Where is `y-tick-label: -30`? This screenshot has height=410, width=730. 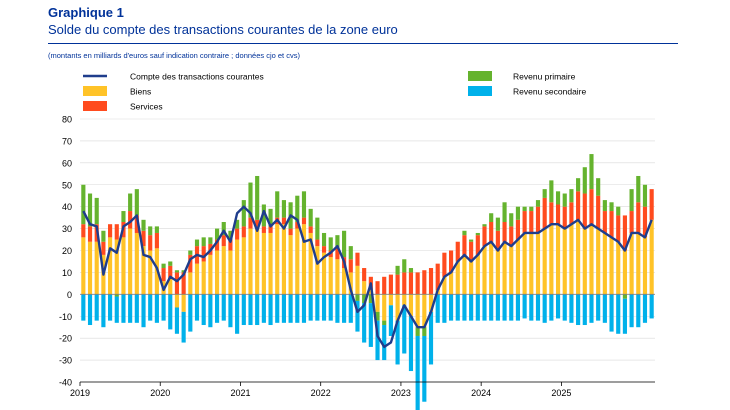
y-tick-label: -30 is located at coordinates (65, 361).